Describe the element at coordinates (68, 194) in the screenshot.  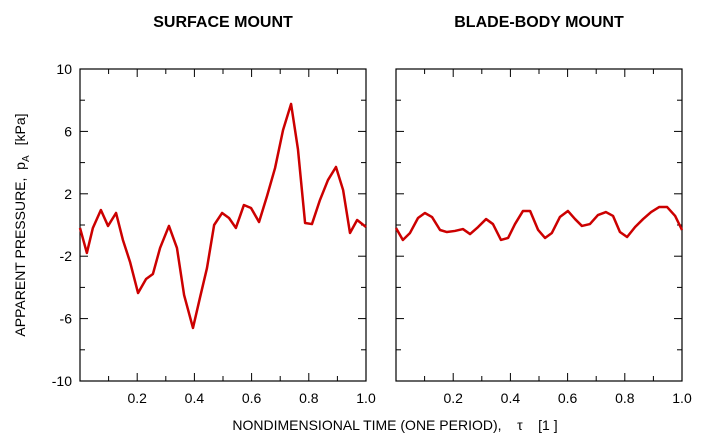
I see `y-tick-label: 2` at that location.